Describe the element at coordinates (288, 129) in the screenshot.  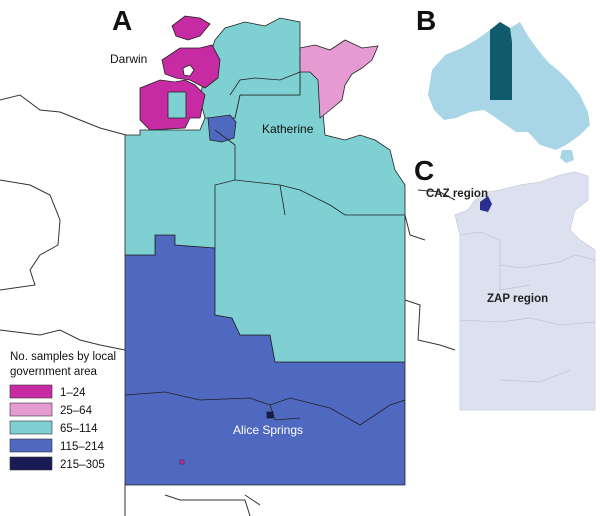
I see `katherine-label: Katherine` at that location.